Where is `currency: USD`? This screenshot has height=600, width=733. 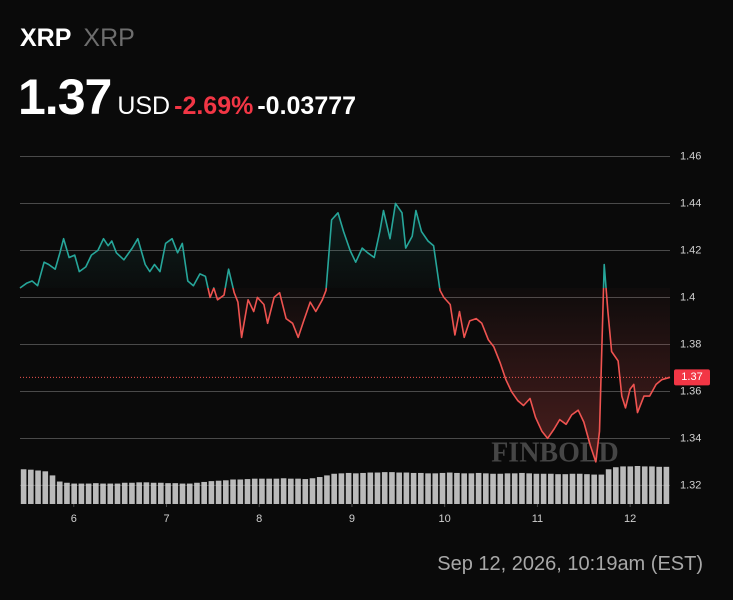 currency: USD is located at coordinates (144, 106).